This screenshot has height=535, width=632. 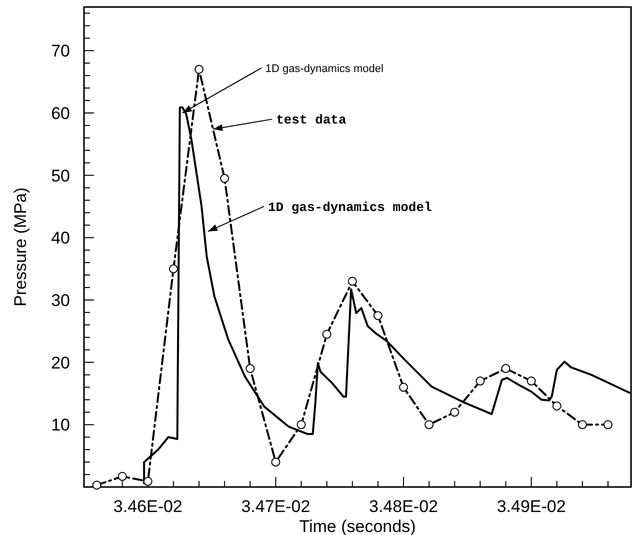 What do you see at coordinates (147, 506) in the screenshot?
I see `x-tick-label: 3.46E-02` at bounding box center [147, 506].